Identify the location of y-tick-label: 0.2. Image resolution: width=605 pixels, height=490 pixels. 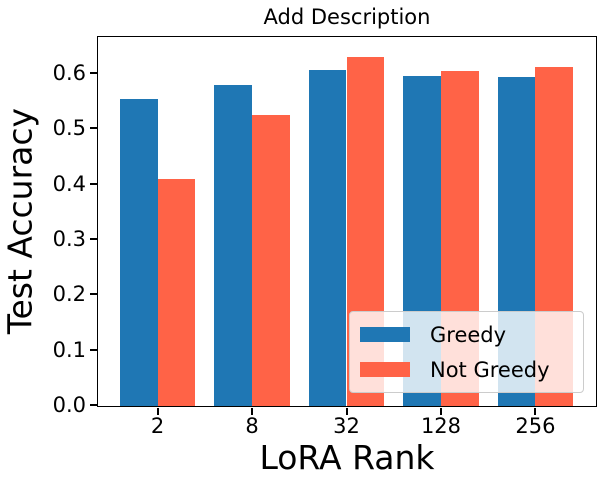
(69, 294).